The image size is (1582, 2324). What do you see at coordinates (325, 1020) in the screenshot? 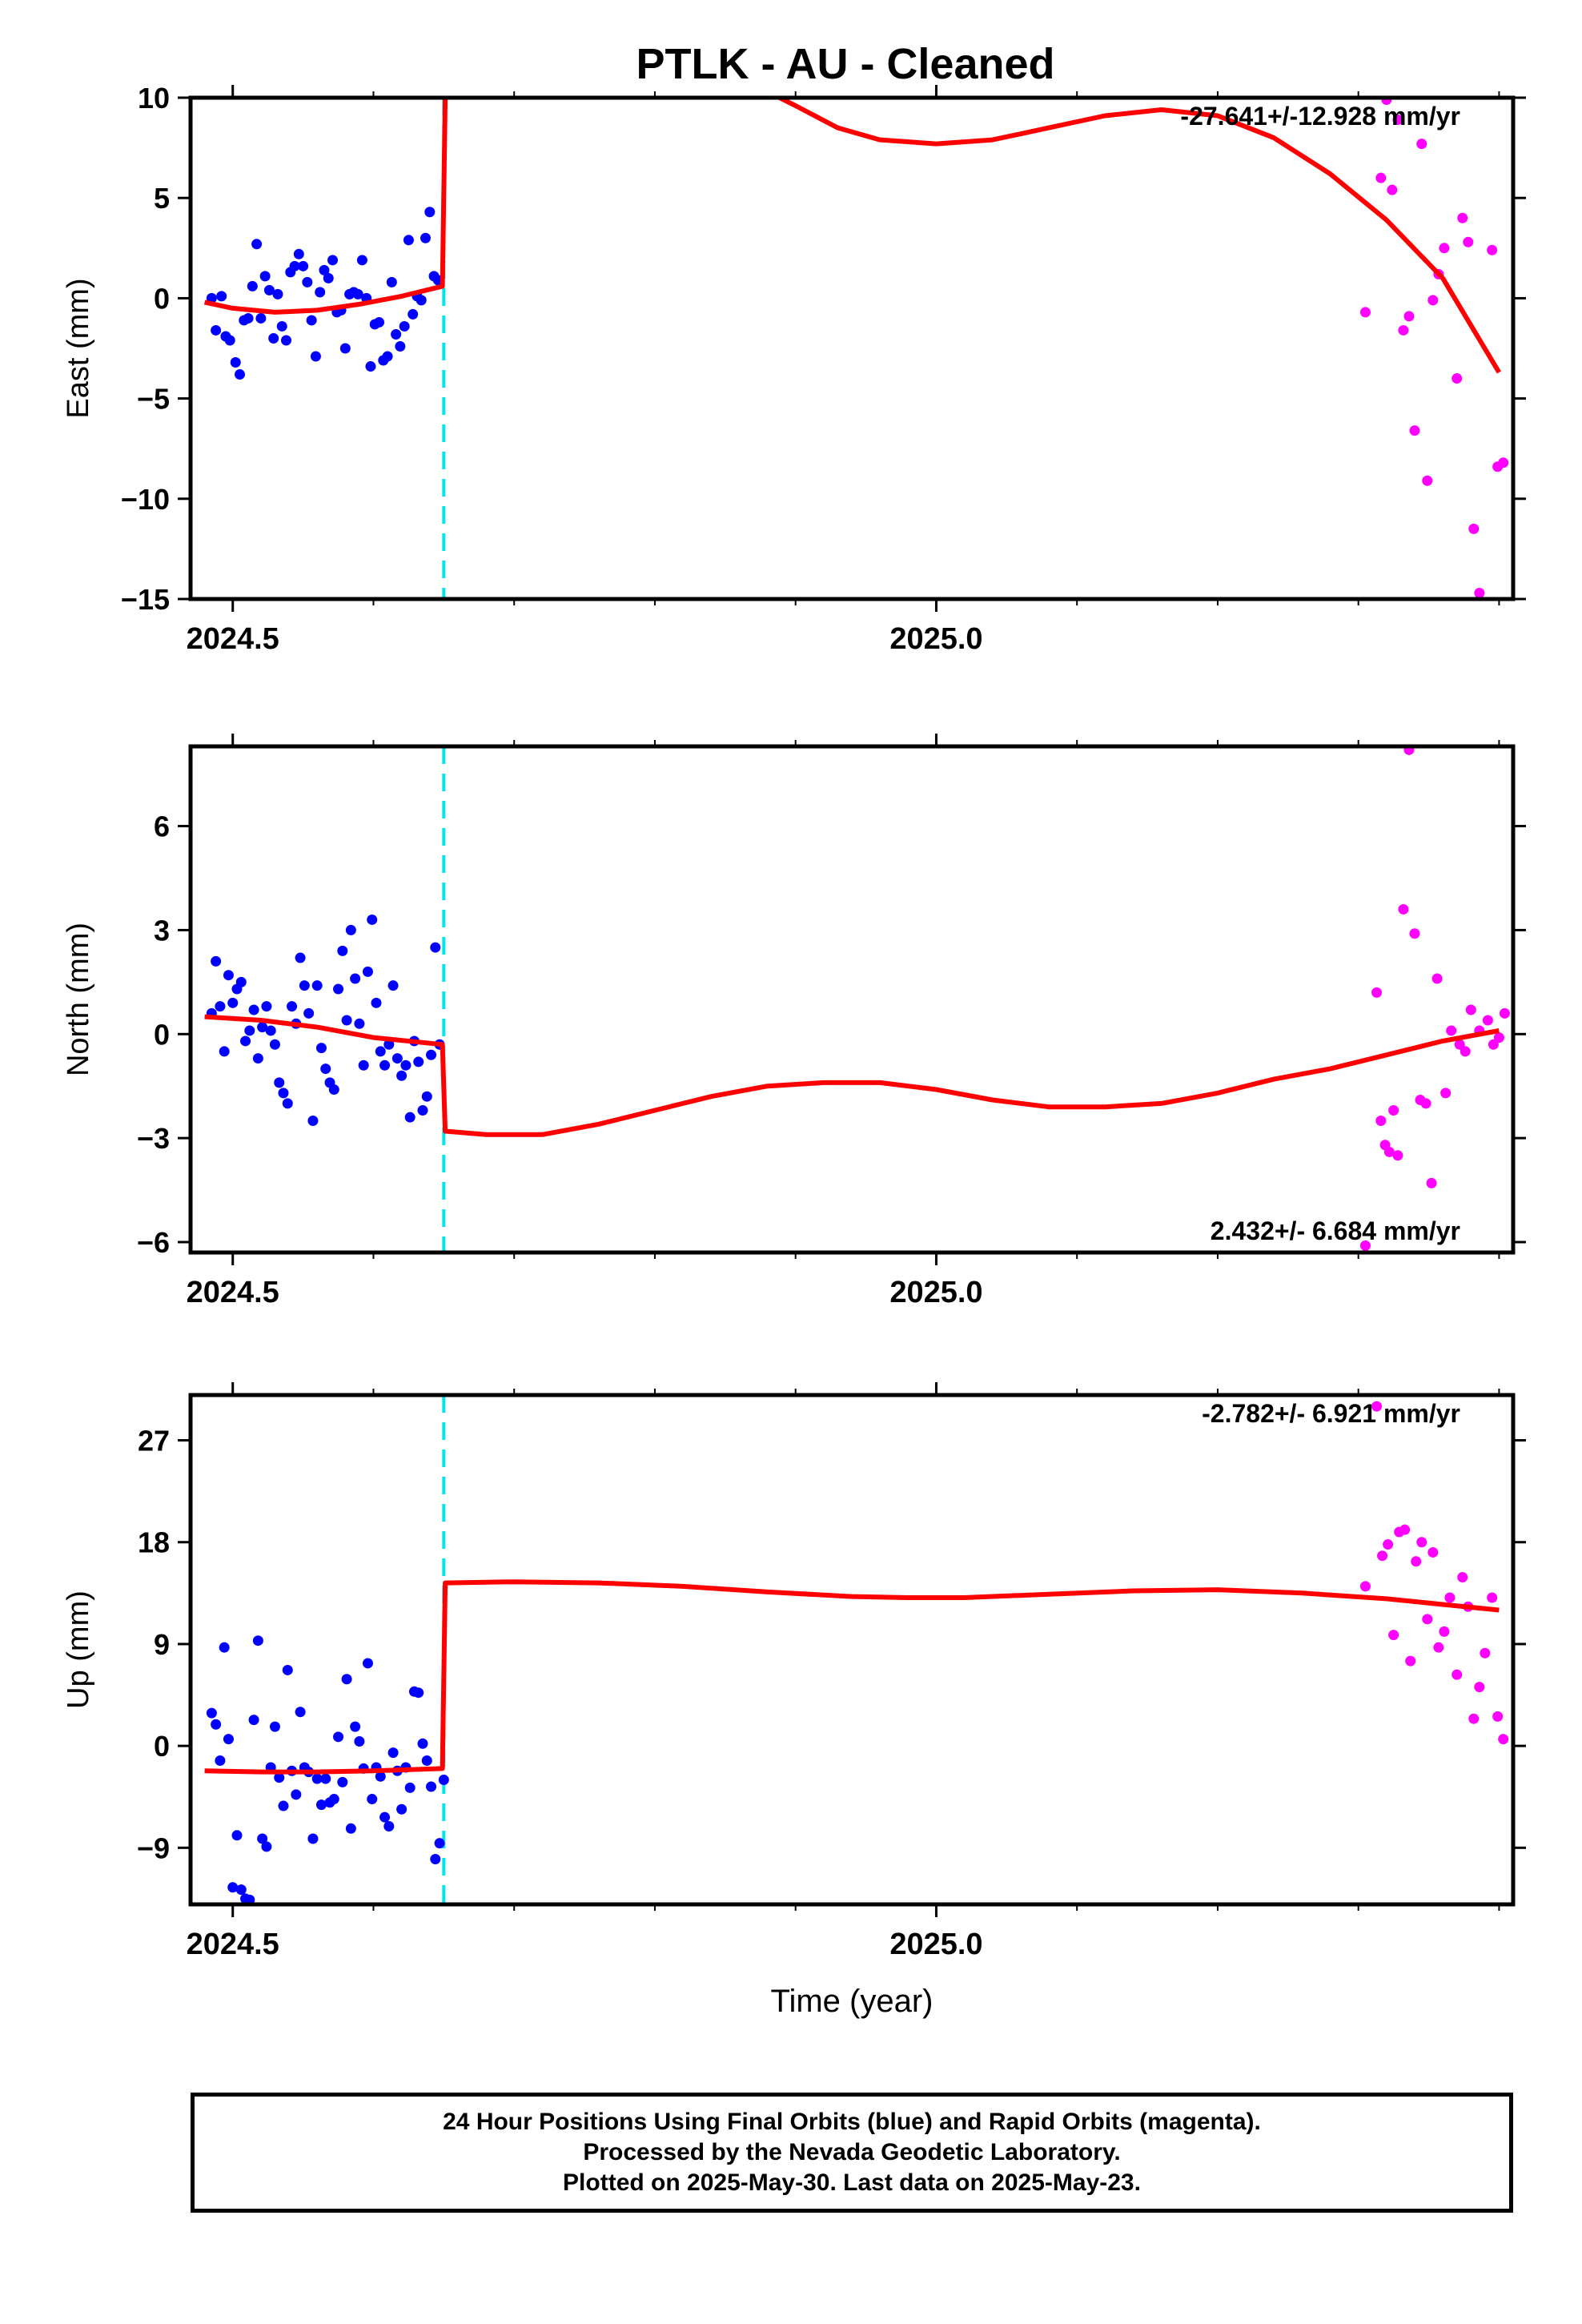
I see `series-final-orbits` at bounding box center [325, 1020].